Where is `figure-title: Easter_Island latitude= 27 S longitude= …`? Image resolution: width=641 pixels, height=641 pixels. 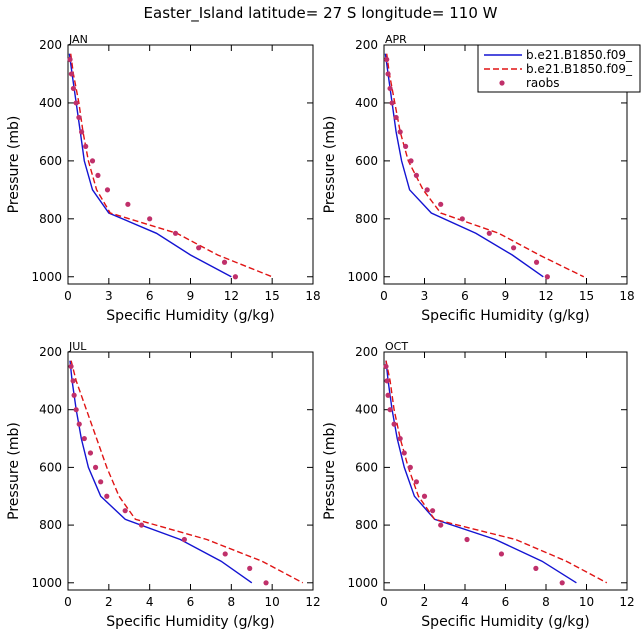 figure-title: Easter_Island latitude= 27 S longitude= … is located at coordinates (321, 13).